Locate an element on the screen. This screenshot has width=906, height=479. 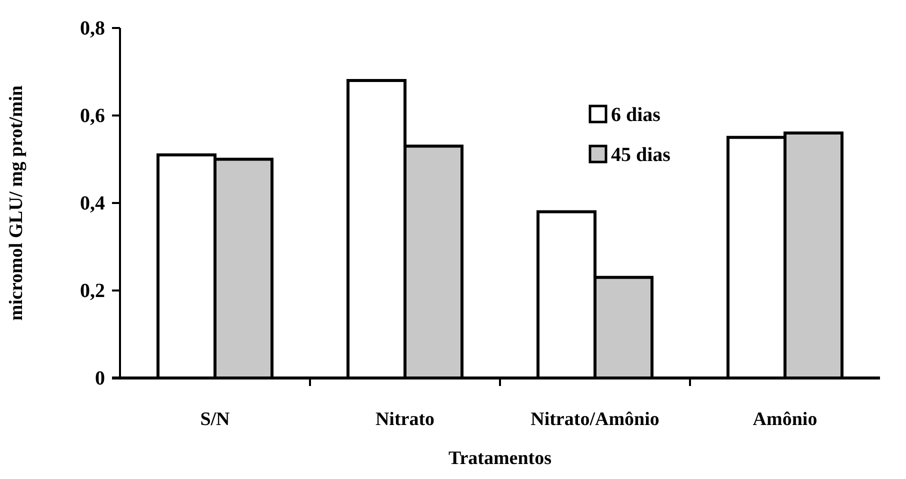
x-tick-label: Nitrato is located at coordinates (405, 419).